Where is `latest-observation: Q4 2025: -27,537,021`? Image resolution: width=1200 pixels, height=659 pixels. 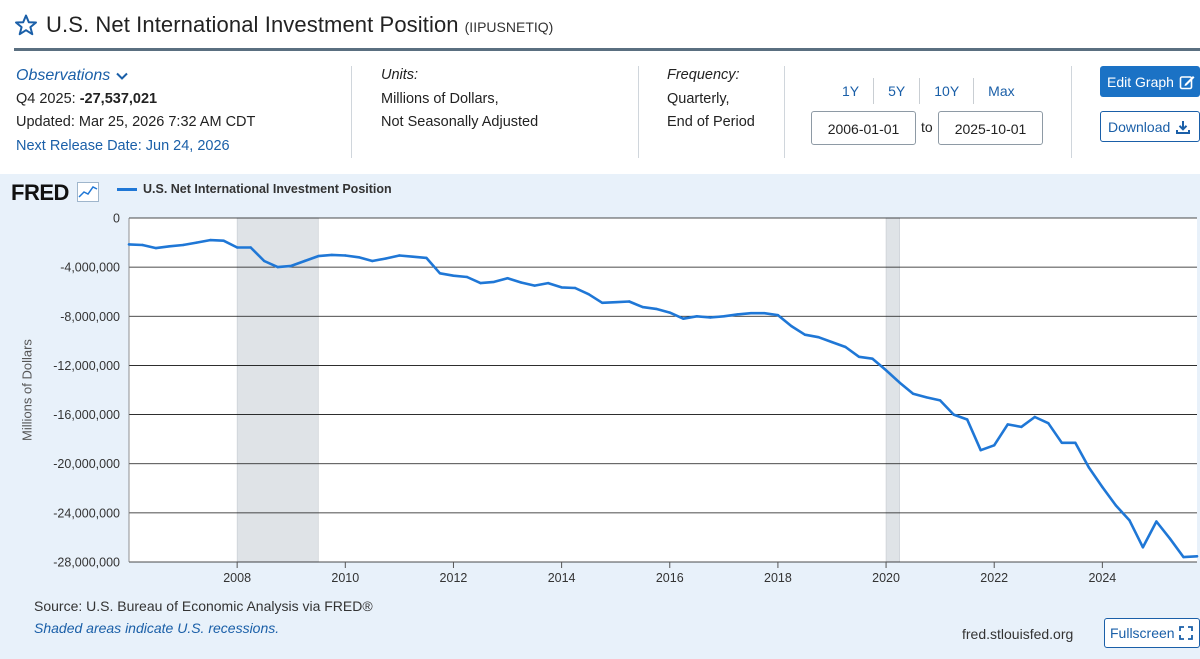 latest-observation: Q4 2025: -27,537,021 is located at coordinates (135, 100).